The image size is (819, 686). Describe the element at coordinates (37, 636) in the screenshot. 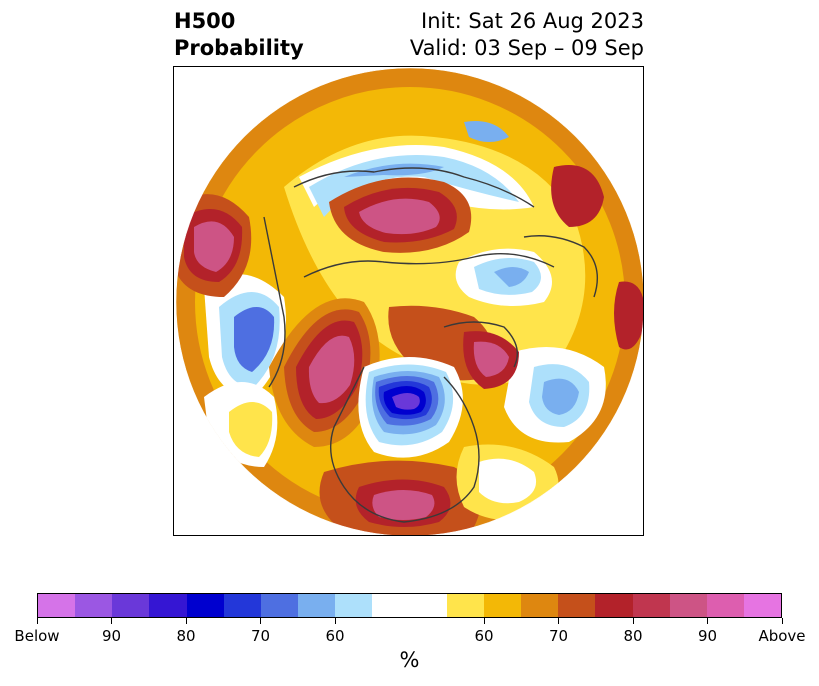

I see `colorbar-tick-label: Below` at that location.